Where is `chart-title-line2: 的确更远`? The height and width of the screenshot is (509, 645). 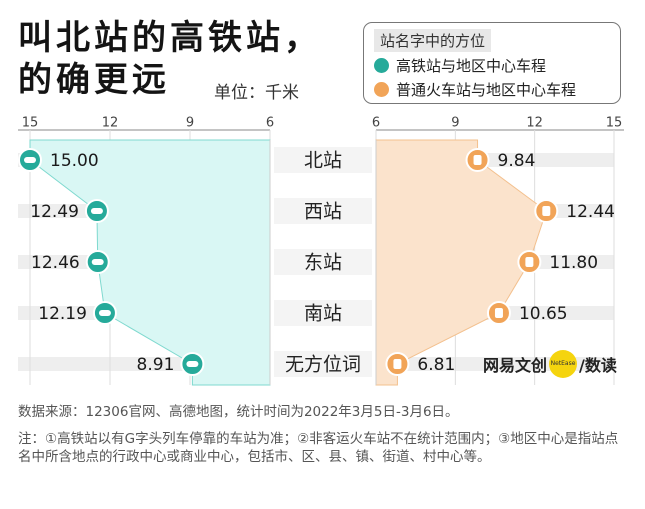
chart-title-line2: 的确更远 is located at coordinates (94, 80).